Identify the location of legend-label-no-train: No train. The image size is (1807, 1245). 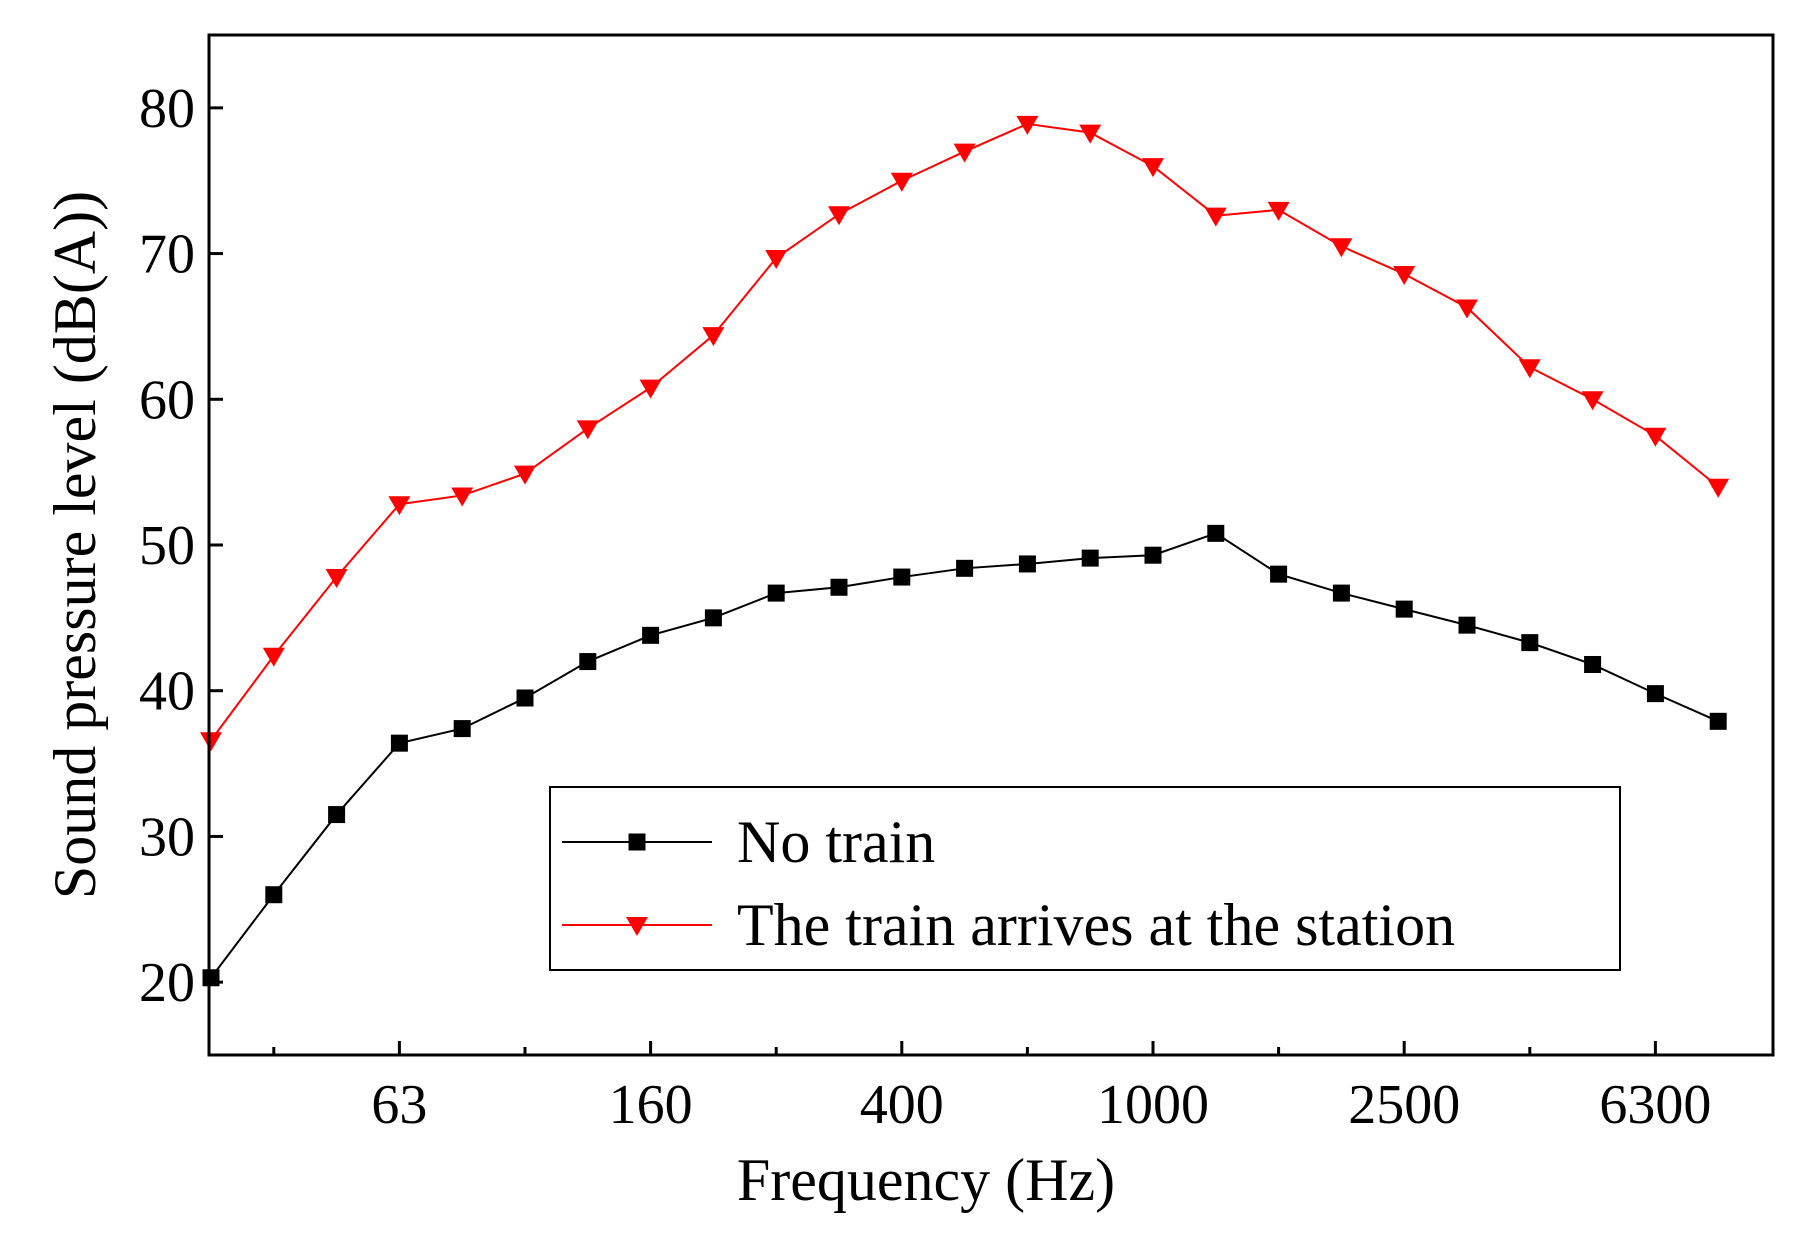
(836, 842).